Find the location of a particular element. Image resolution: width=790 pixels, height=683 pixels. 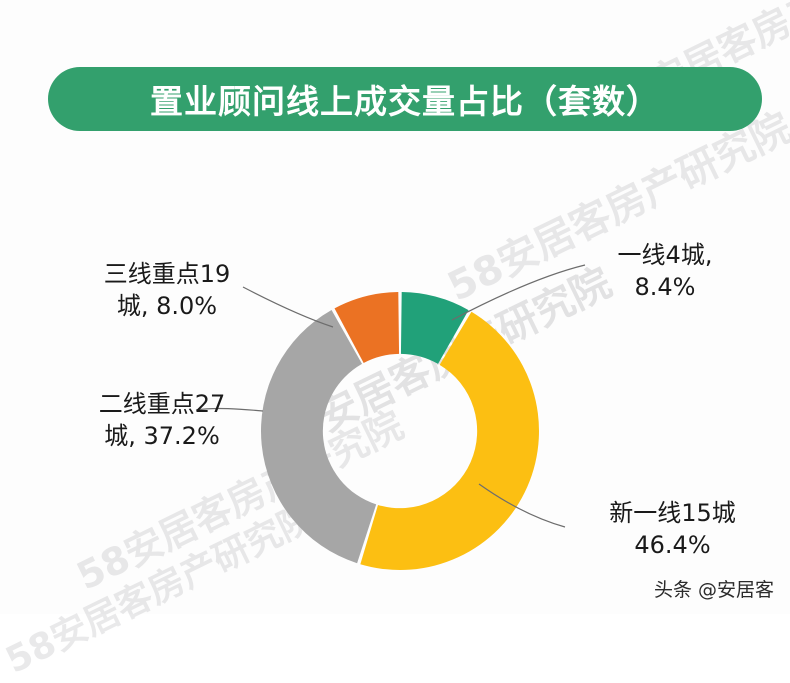

slice-label-tier1: 一线4城, 8.4% is located at coordinates (665, 271).